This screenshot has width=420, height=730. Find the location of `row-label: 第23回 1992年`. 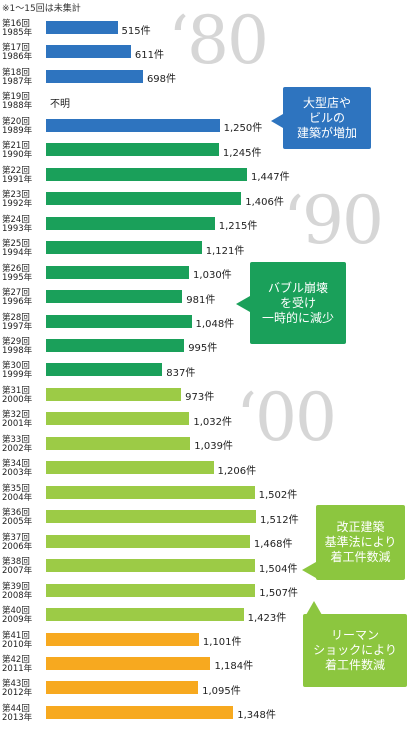

row-label: 第23回 1992年 is located at coordinates (17, 200).